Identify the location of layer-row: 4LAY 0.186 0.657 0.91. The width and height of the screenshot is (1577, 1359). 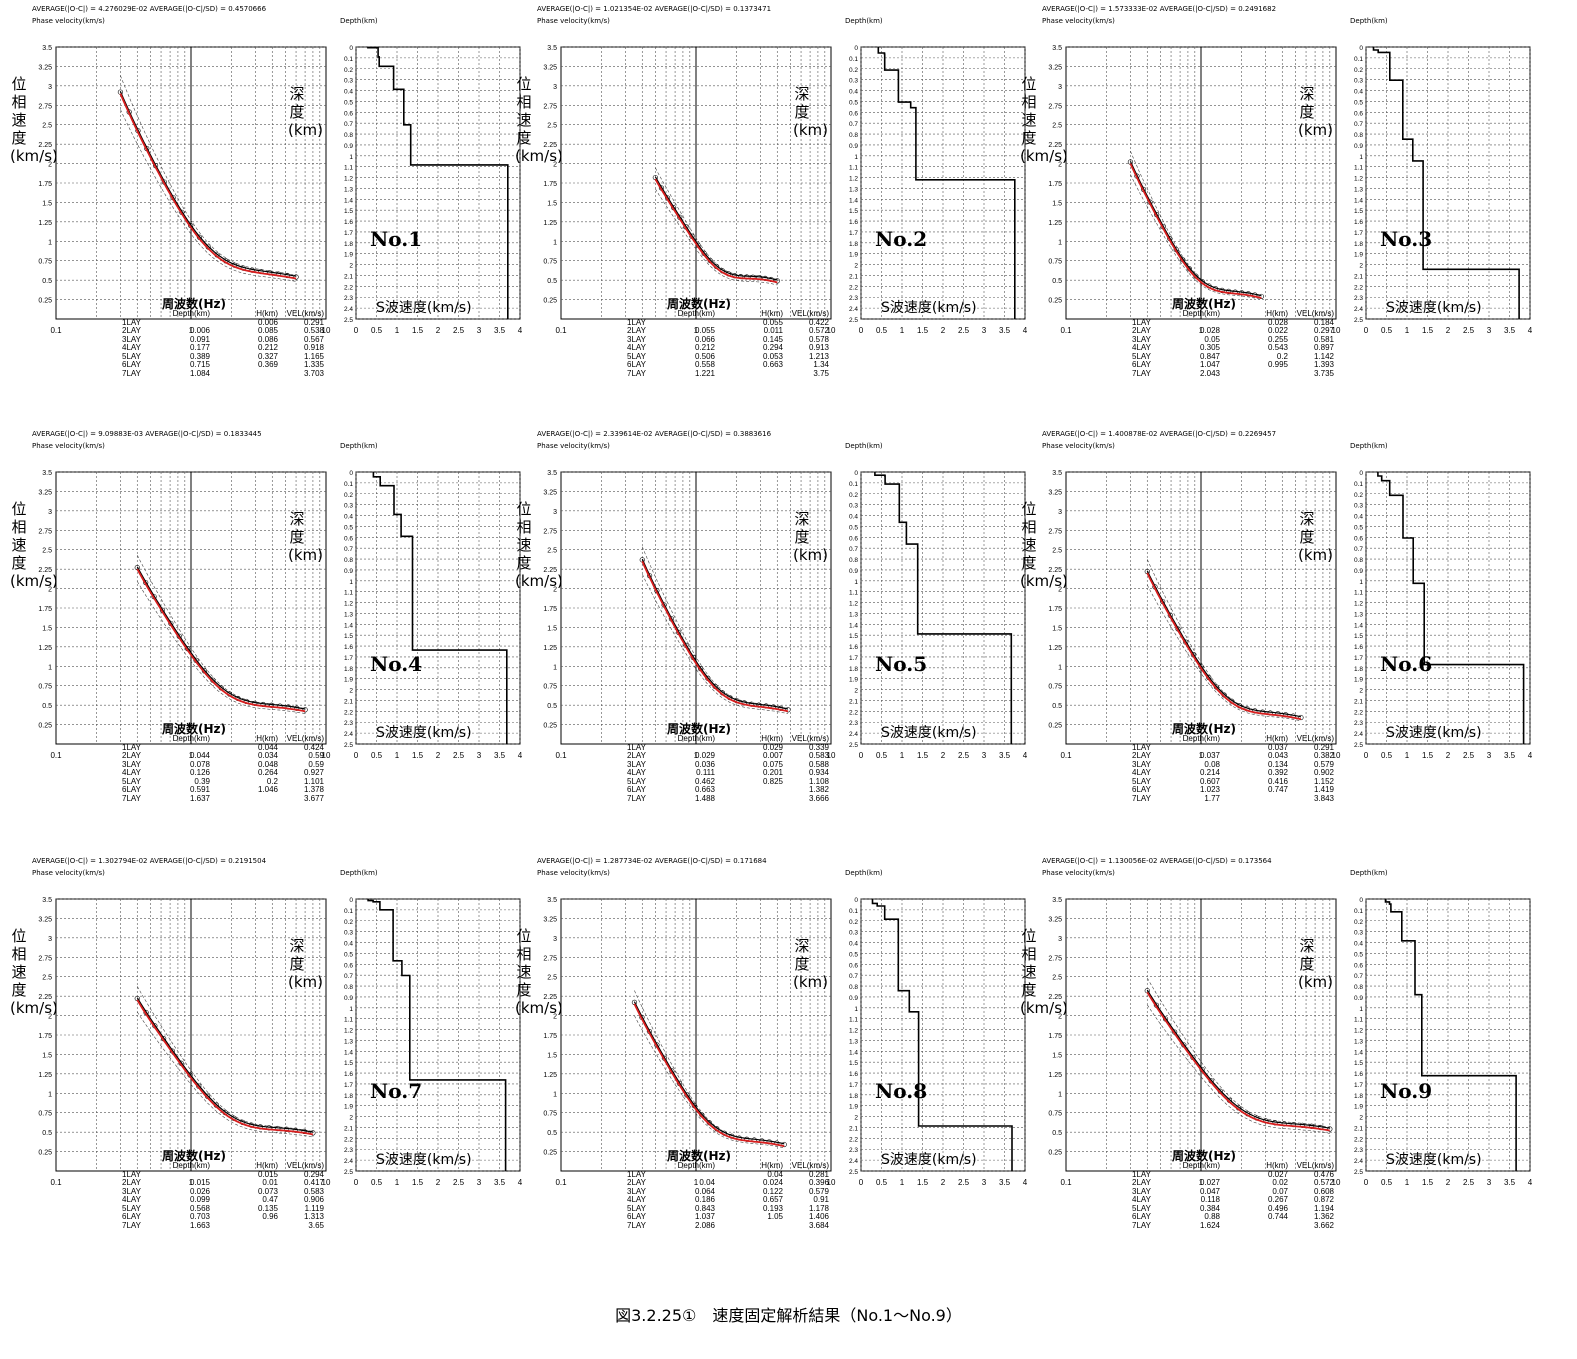
(731, 1200).